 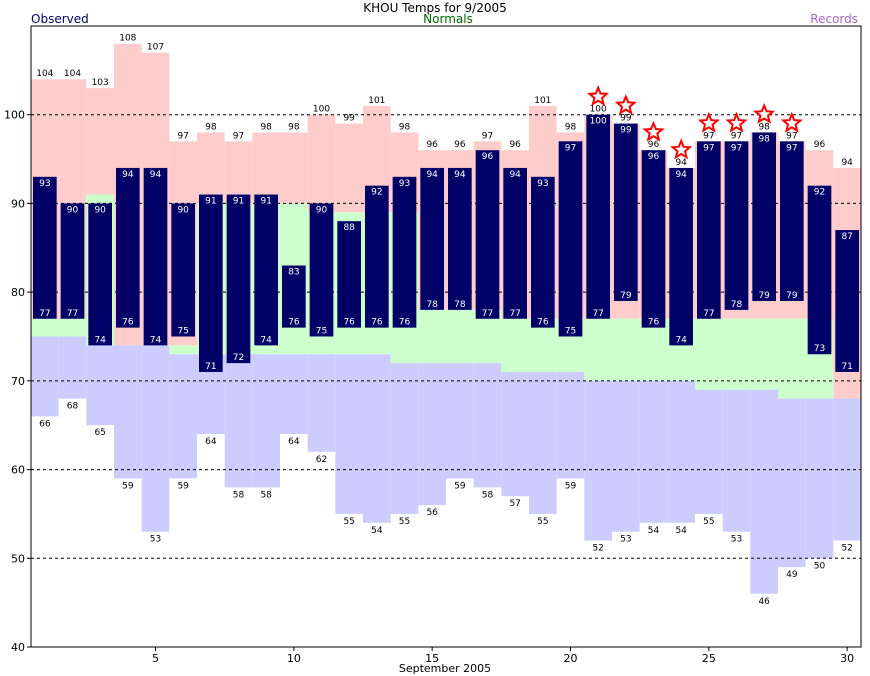 I want to click on record-low-label: 46, so click(x=764, y=602).